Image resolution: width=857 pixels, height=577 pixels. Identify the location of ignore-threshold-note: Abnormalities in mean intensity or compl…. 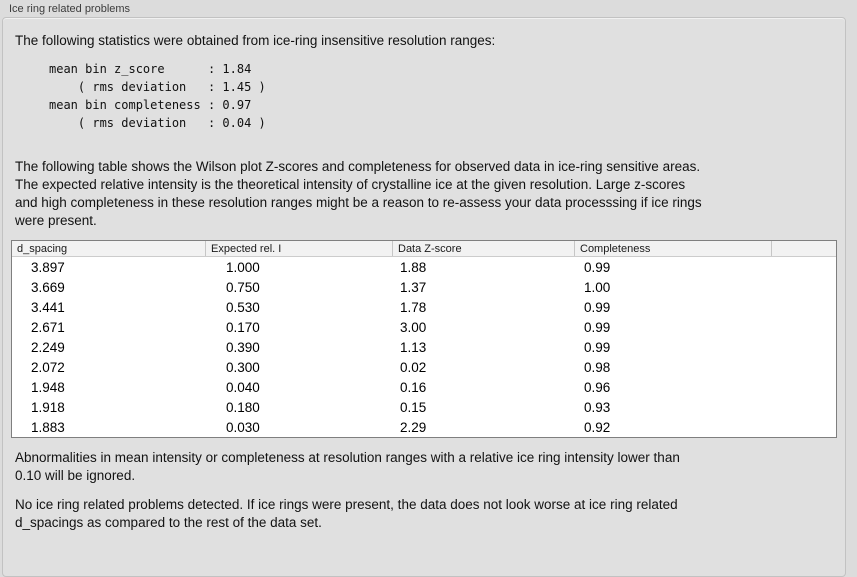
(347, 466).